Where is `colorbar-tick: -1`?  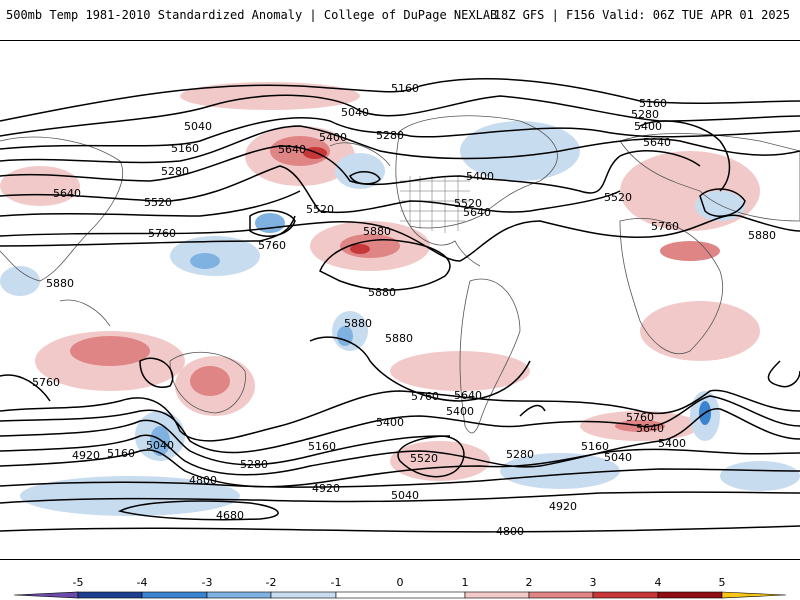 colorbar-tick: -1 is located at coordinates (336, 582).